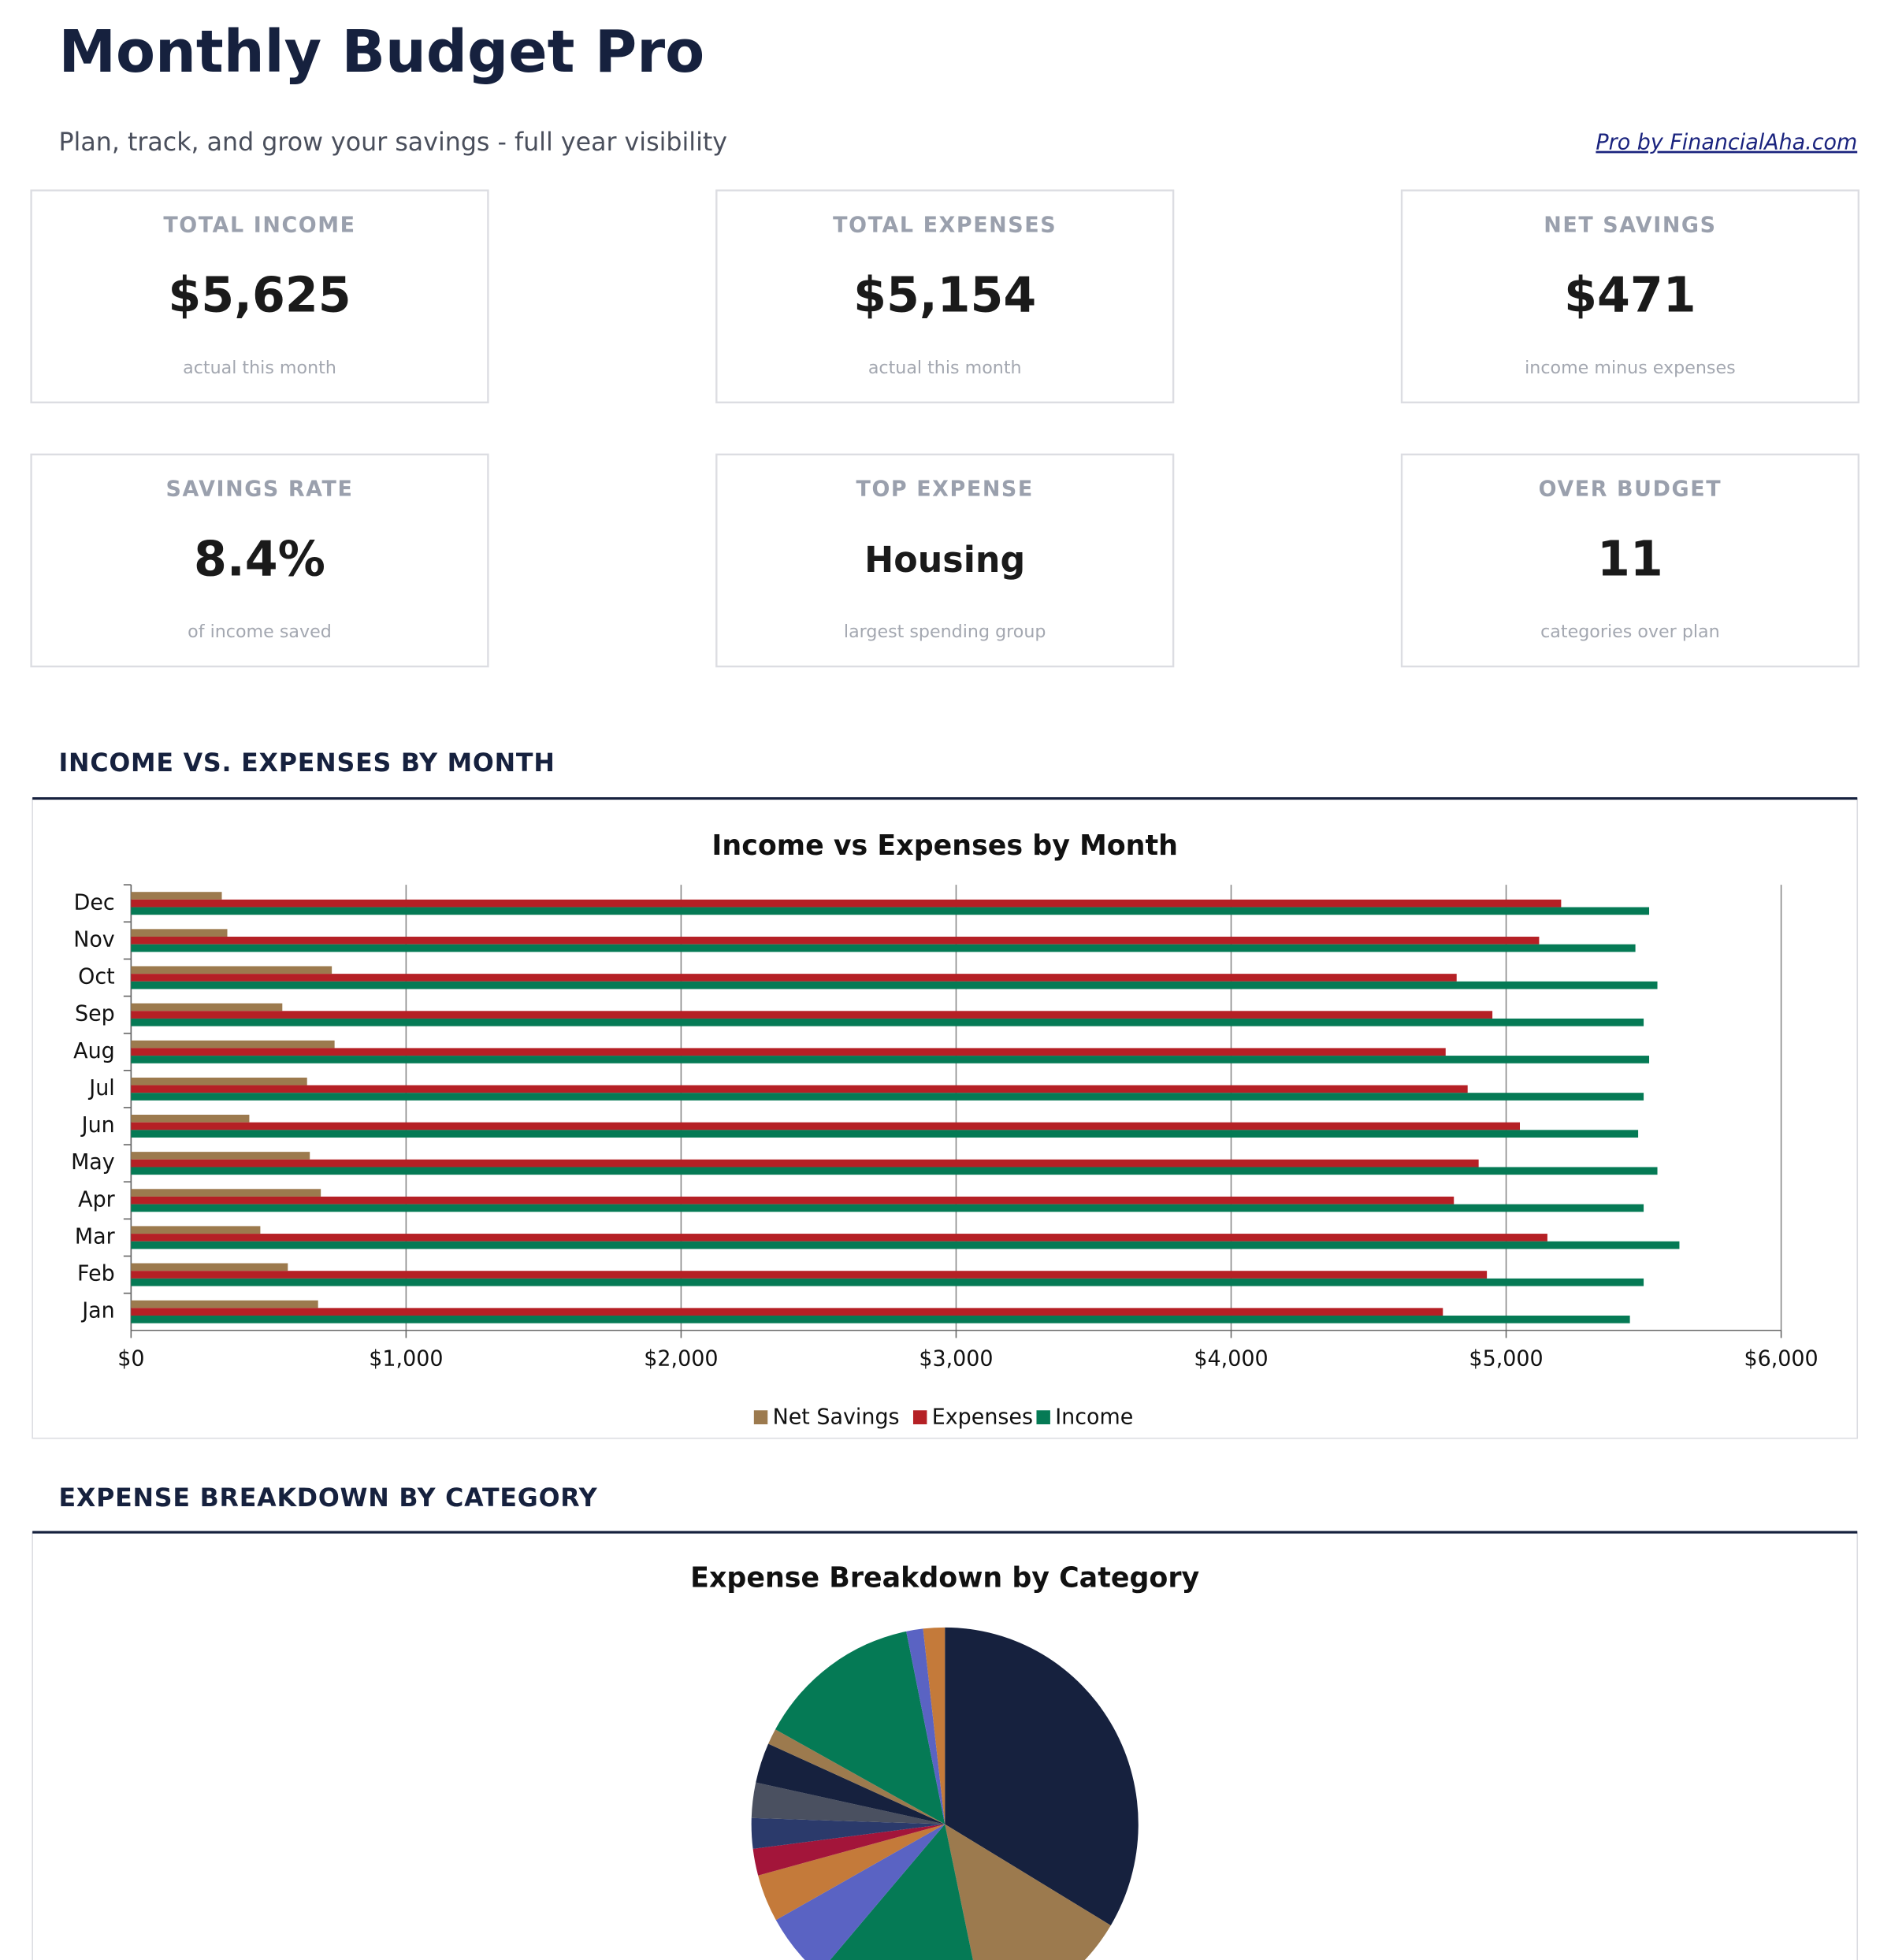 Image resolution: width=1891 pixels, height=1960 pixels. Describe the element at coordinates (94, 939) in the screenshot. I see `y-tick-label: Nov` at that location.